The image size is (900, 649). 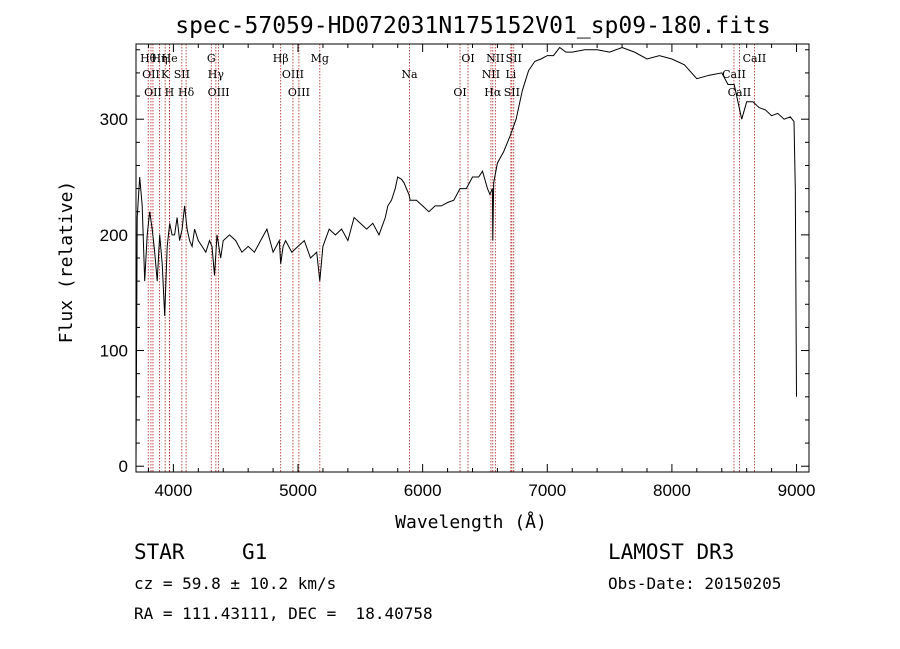 What do you see at coordinates (170, 92) in the screenshot?
I see `marker-label: H` at bounding box center [170, 92].